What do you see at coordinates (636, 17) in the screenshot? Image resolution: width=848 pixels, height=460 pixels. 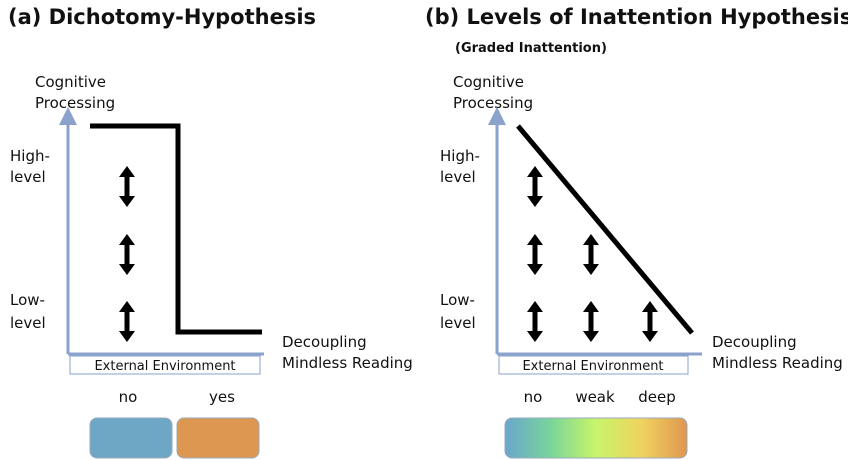 I see `panel-title: (b) Levels of Inattention Hypothesis` at bounding box center [636, 17].